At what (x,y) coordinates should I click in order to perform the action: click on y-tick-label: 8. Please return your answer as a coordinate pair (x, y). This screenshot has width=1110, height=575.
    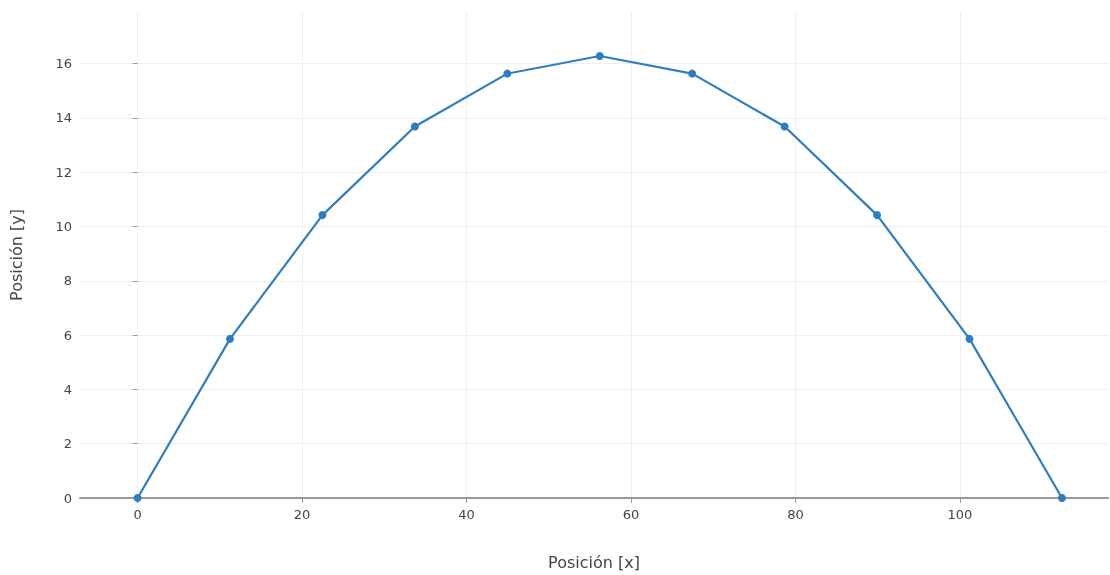
    Looking at the image, I should click on (67, 281).